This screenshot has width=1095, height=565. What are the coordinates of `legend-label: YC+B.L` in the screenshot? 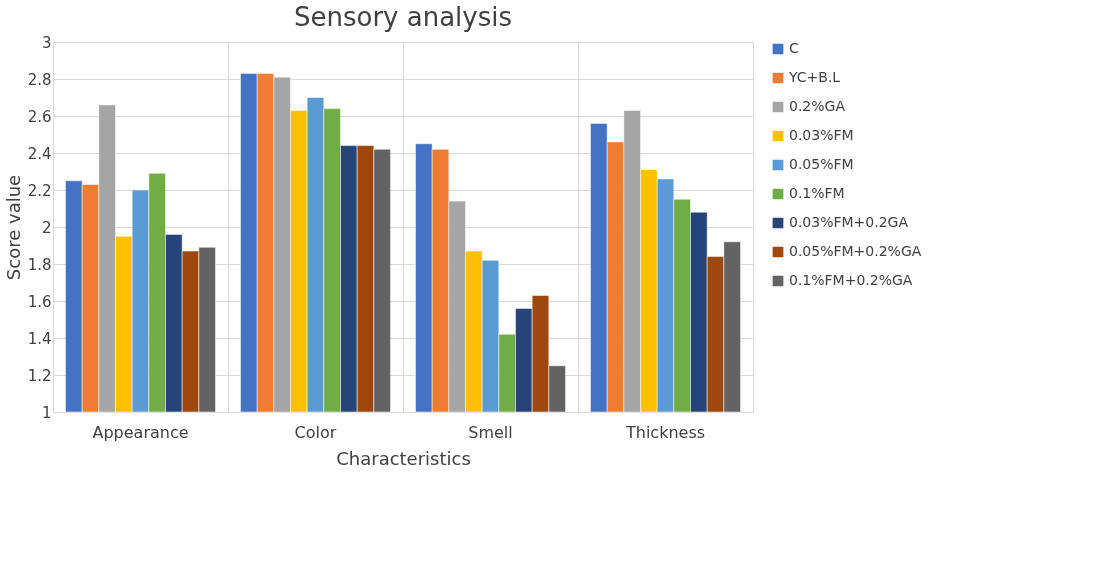 It's located at (814, 77).